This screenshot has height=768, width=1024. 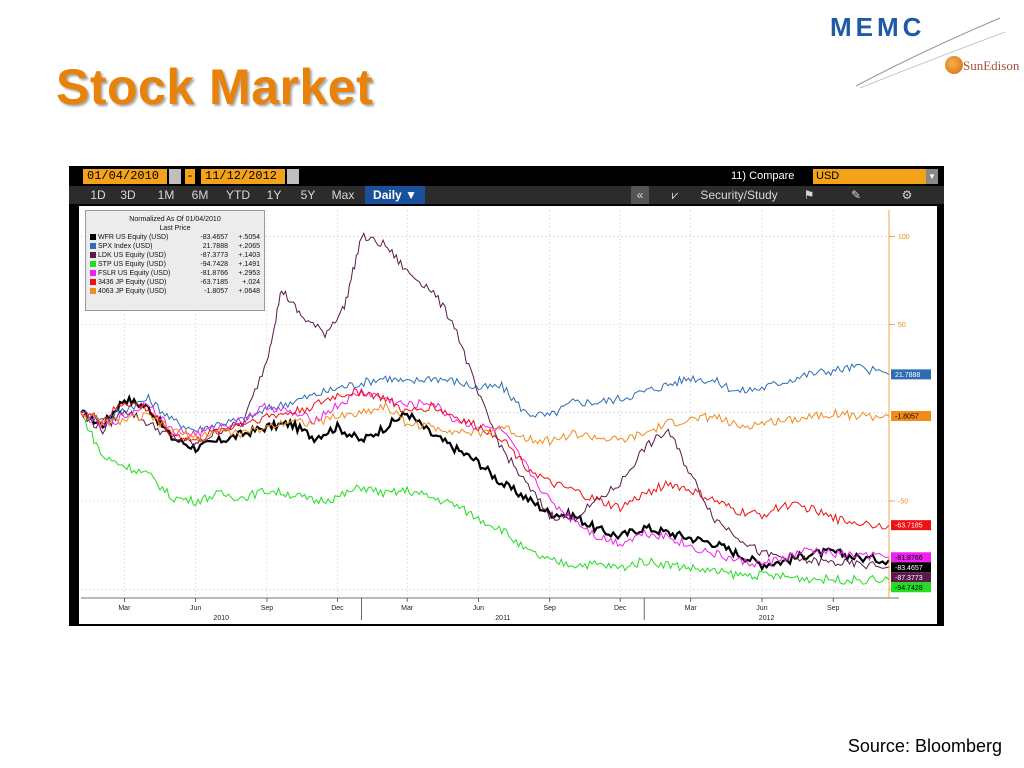 I want to click on currency-select: USD, so click(x=869, y=176).